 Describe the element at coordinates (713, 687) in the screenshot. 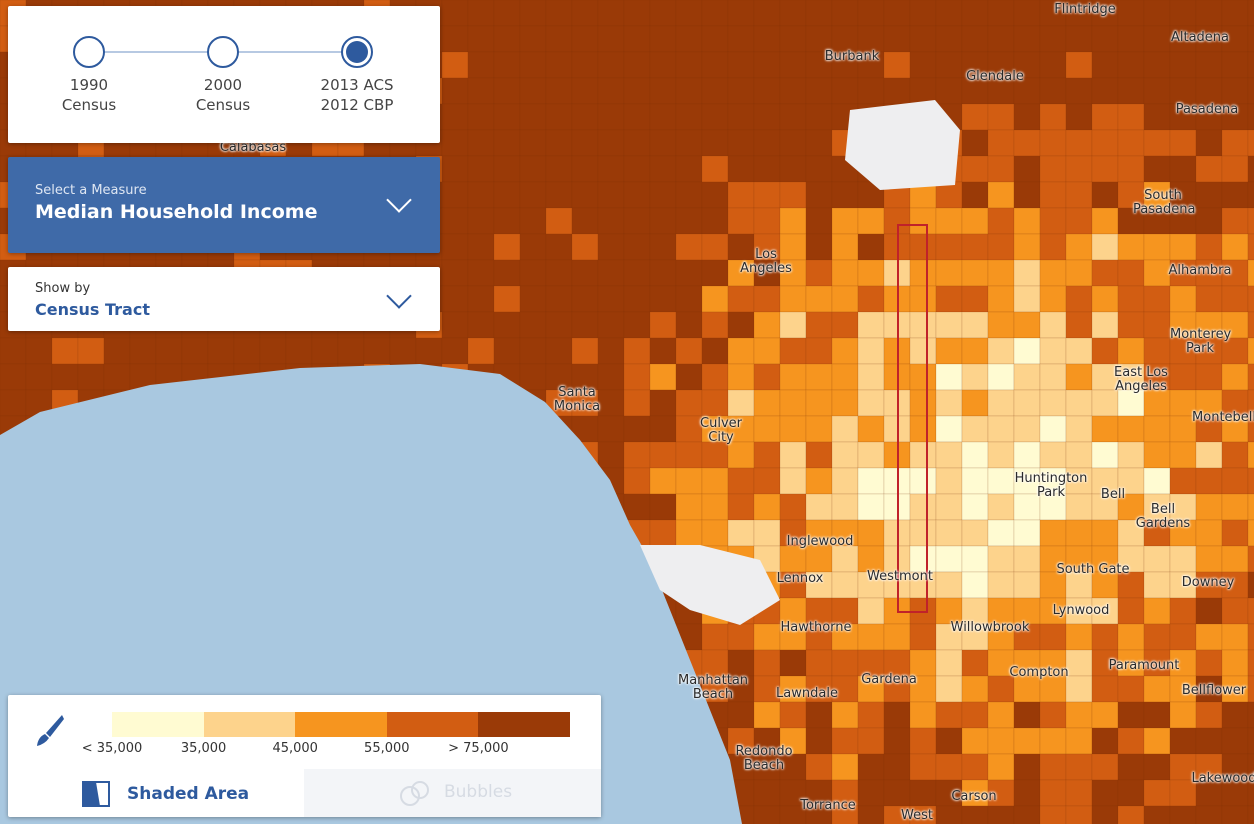

I see `place-label: Manhattan Beach` at that location.